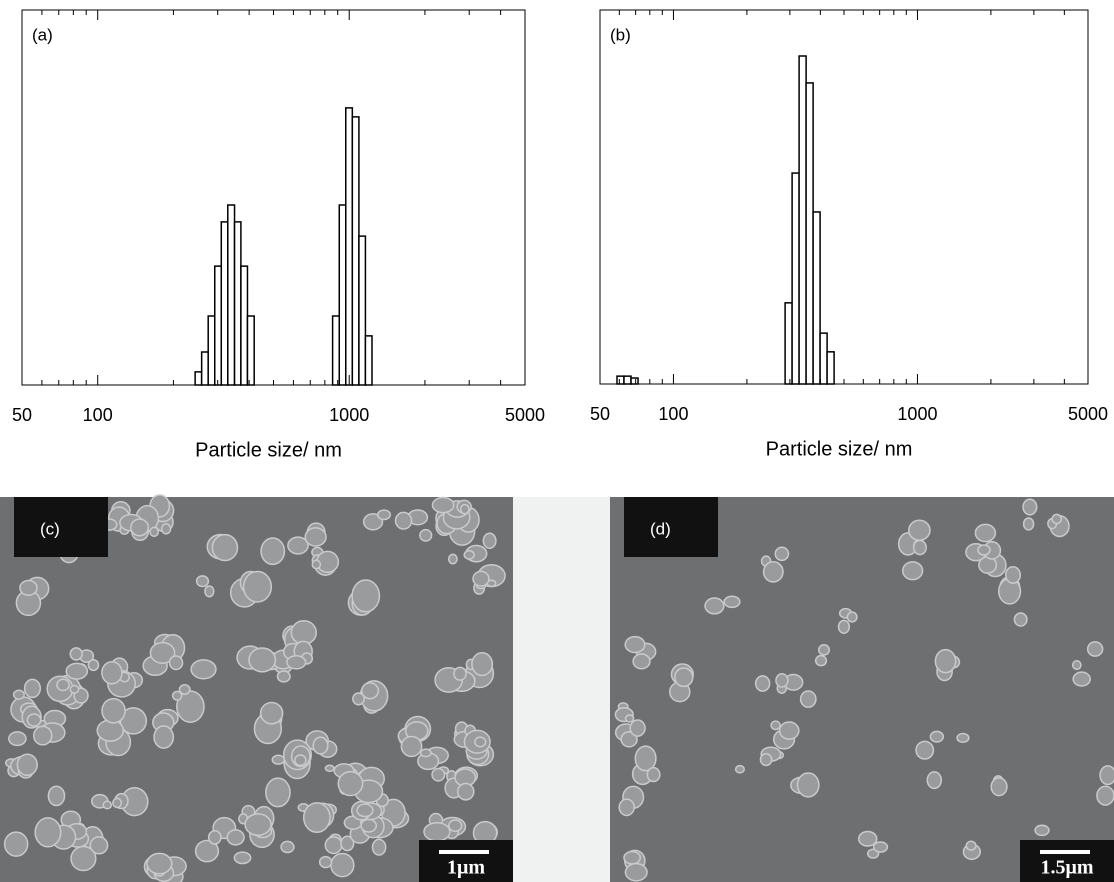  What do you see at coordinates (22, 415) in the screenshot?
I see `x-tick-label: 50` at bounding box center [22, 415].